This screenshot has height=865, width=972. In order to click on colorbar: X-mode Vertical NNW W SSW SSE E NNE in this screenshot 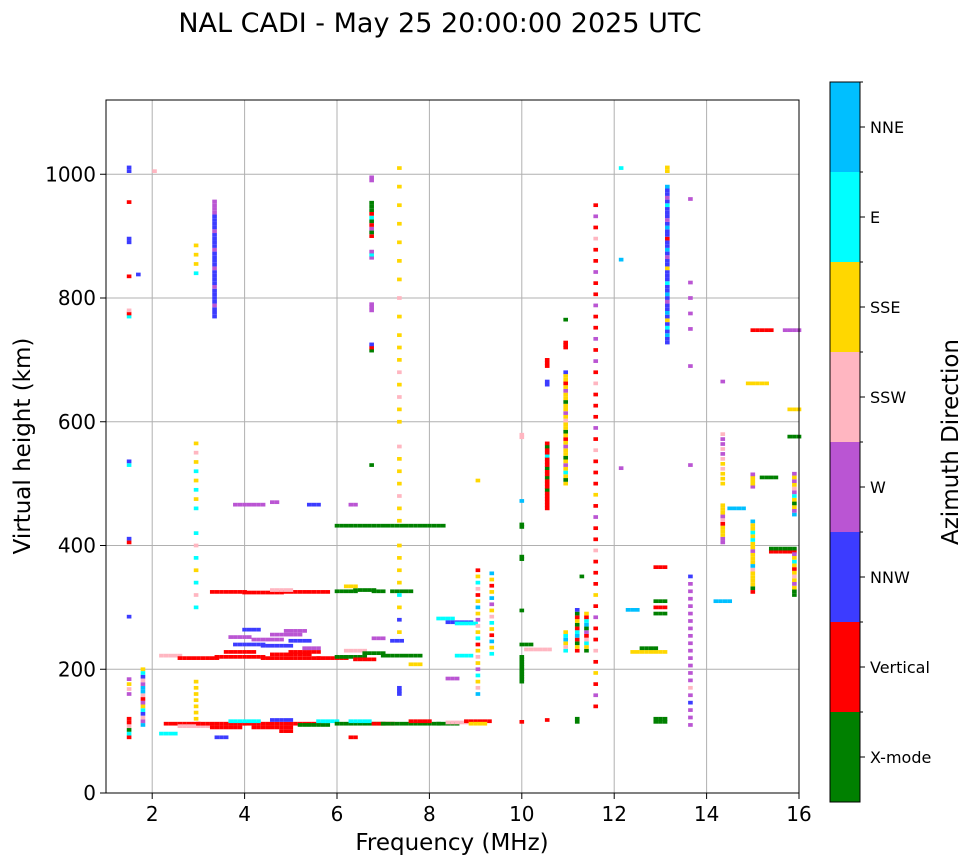, I will do `click(880, 442)`.